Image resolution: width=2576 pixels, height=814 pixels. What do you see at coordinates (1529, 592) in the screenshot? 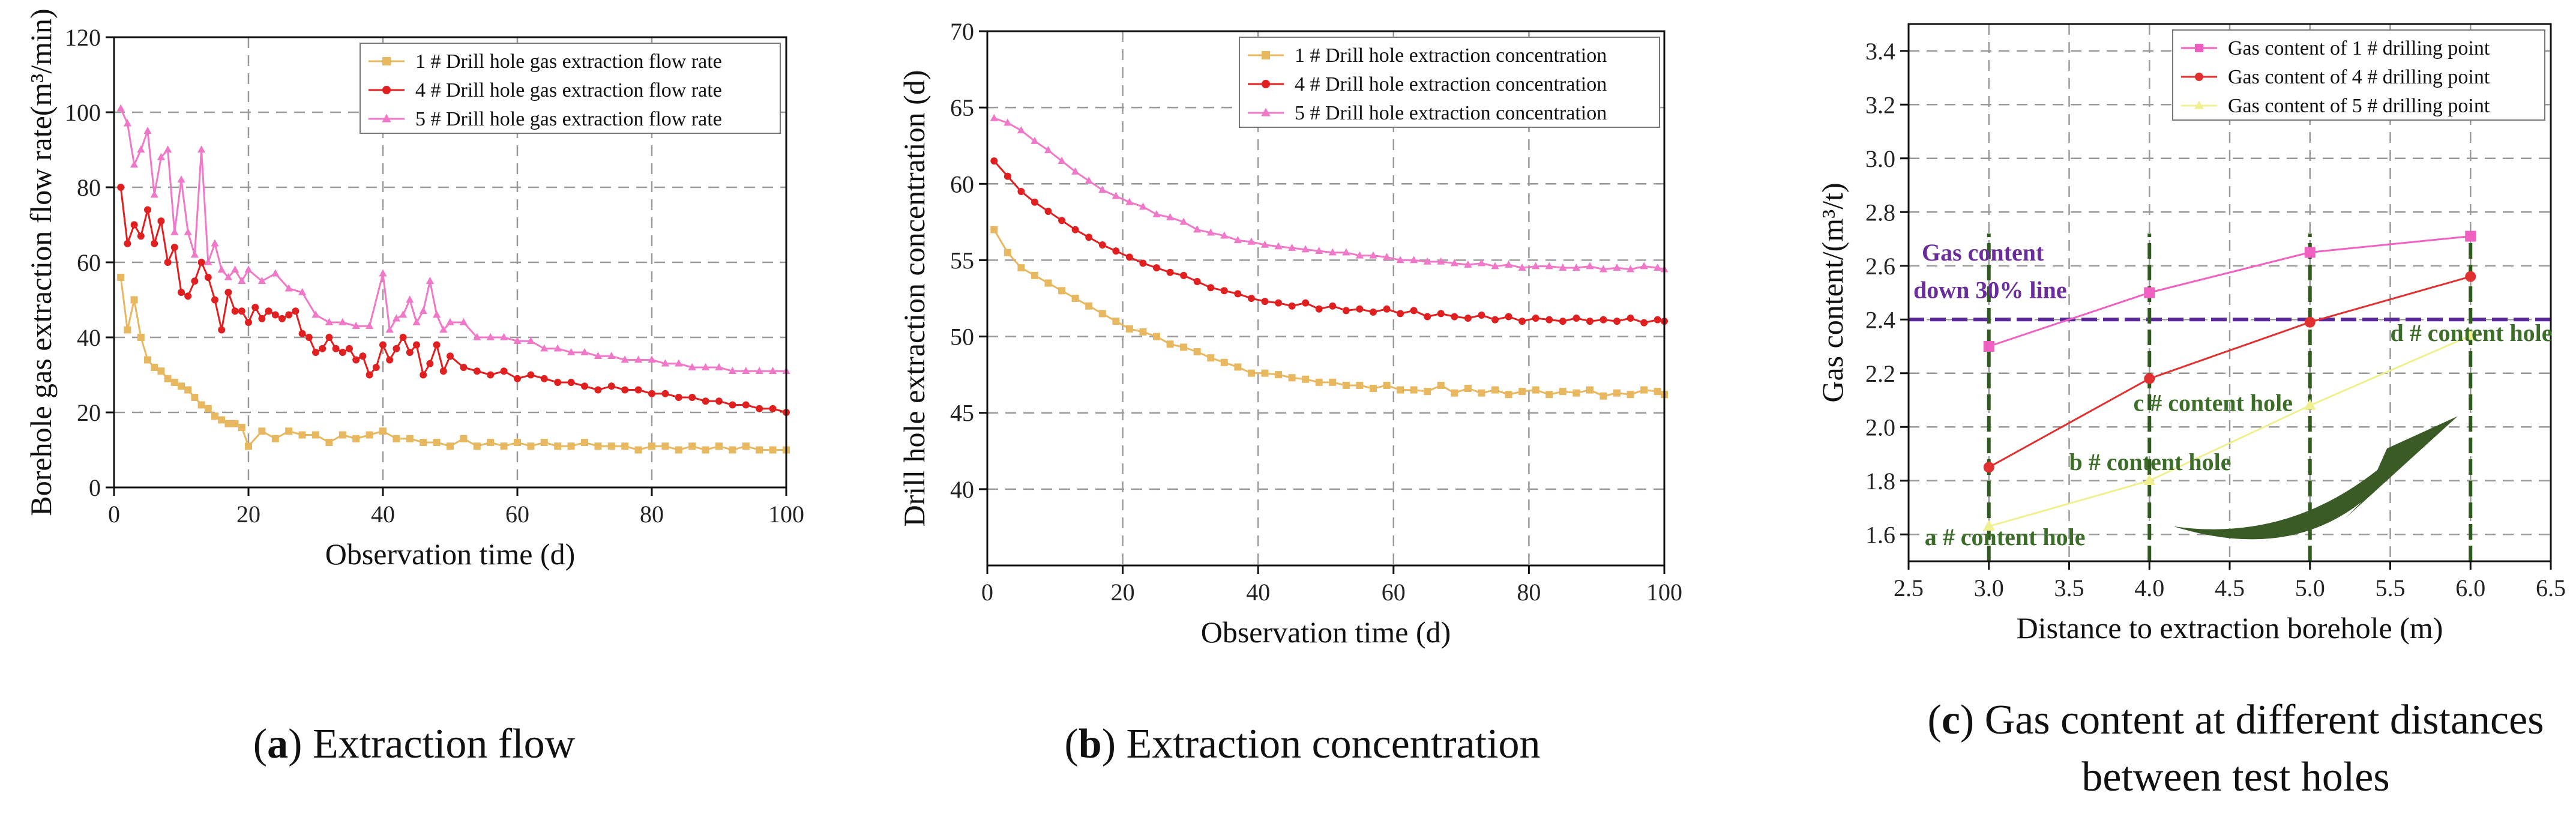
I see `x-tick-label: 80` at bounding box center [1529, 592].